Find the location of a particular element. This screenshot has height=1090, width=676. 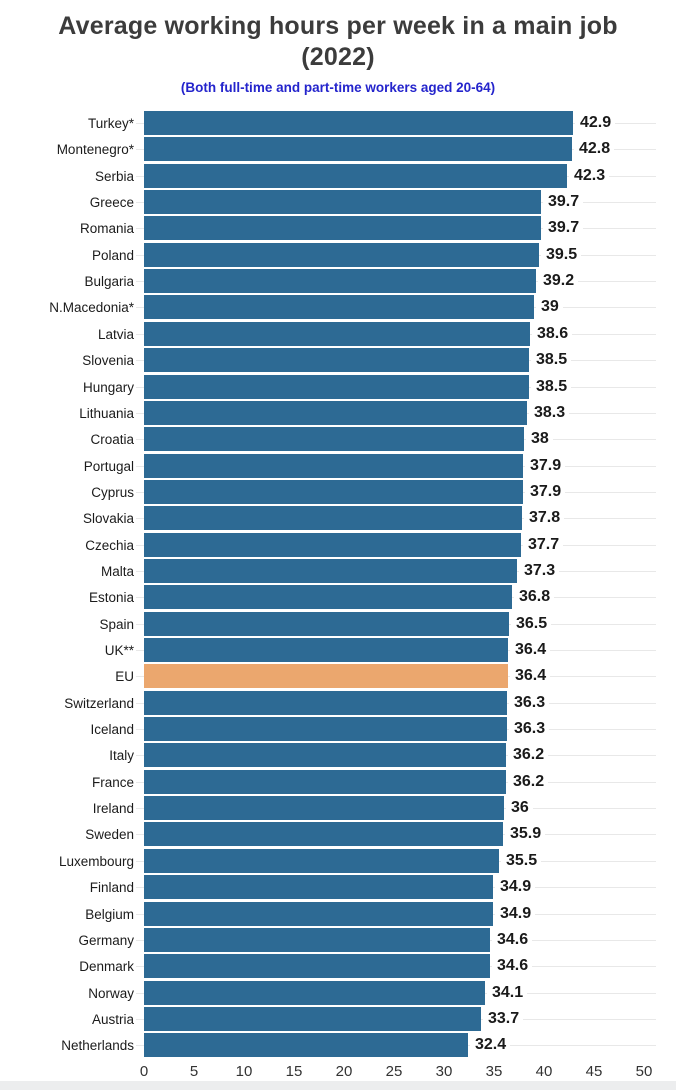

value-label: 38.6 is located at coordinates (552, 333).